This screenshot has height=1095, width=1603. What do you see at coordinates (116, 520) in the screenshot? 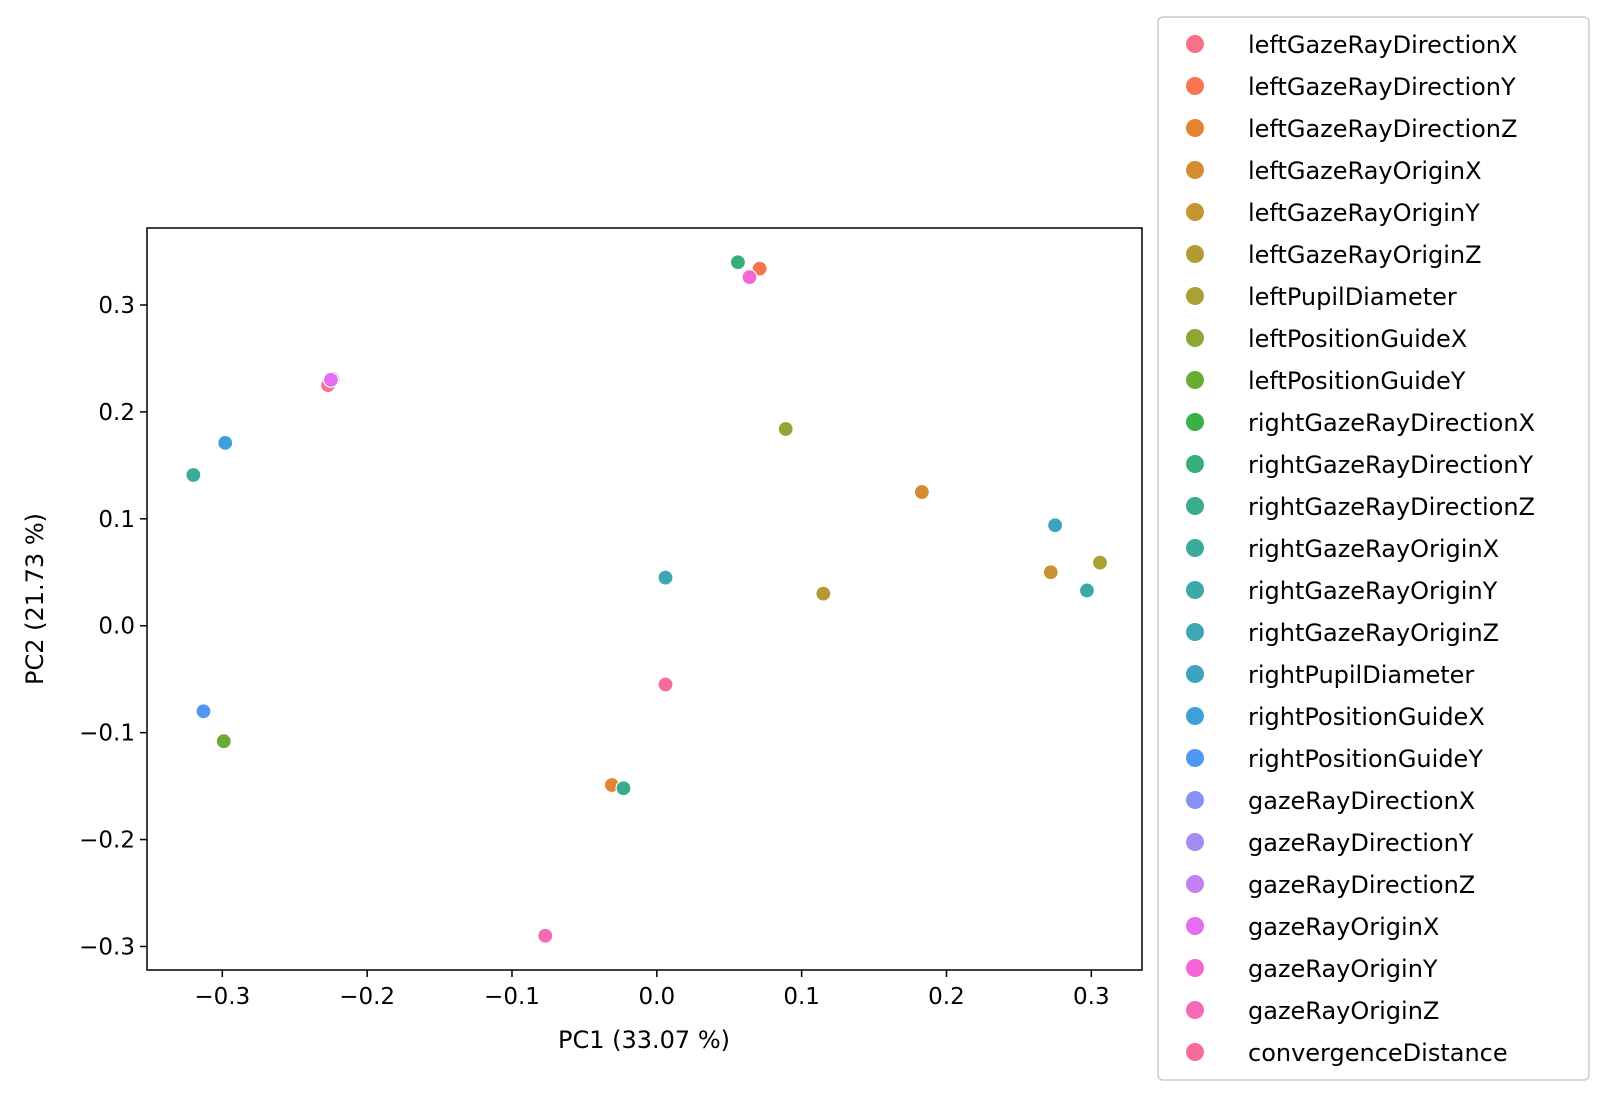
I see `y-tick-label: 0.1` at bounding box center [116, 520].